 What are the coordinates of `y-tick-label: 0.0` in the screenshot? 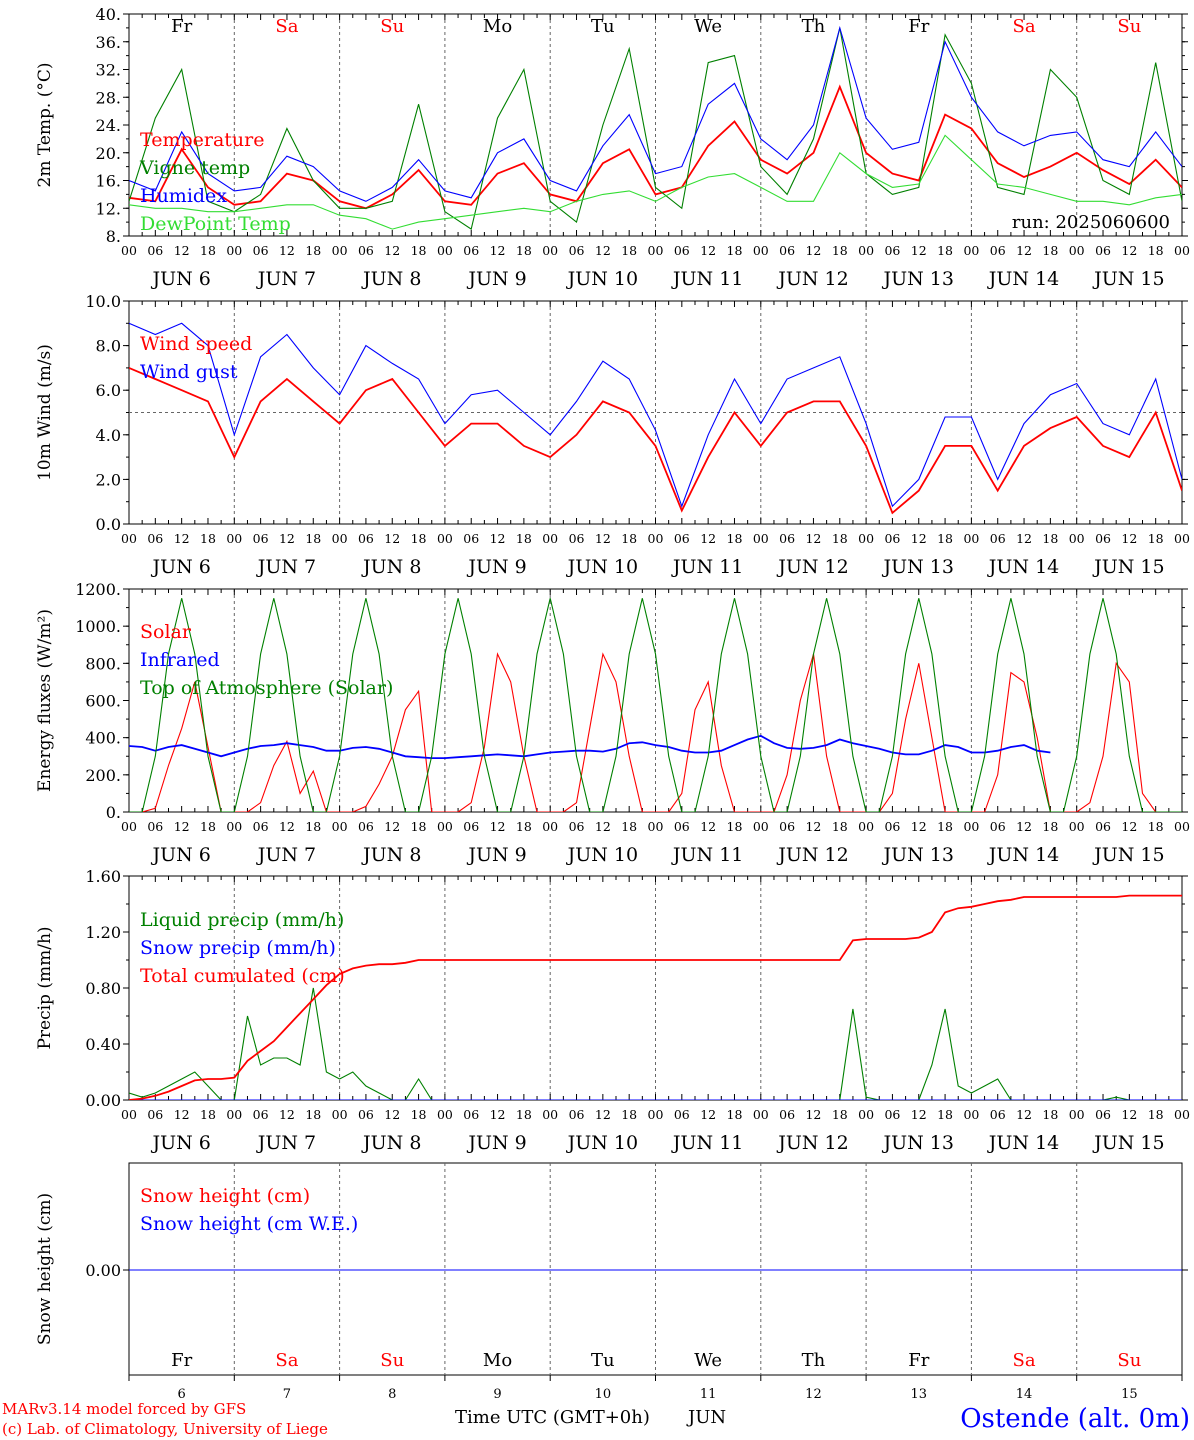 It's located at (108, 524).